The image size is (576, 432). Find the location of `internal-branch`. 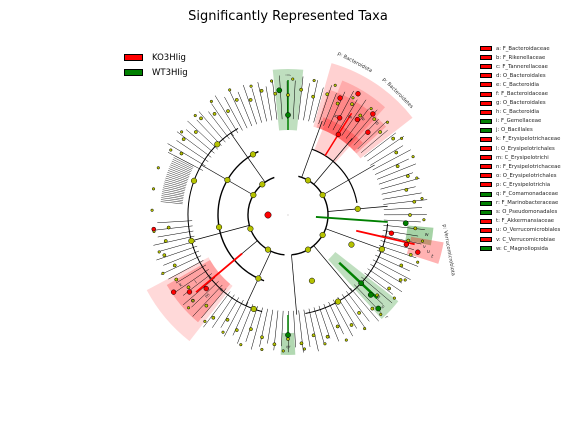

internal-branch is located at coordinates (333, 268).